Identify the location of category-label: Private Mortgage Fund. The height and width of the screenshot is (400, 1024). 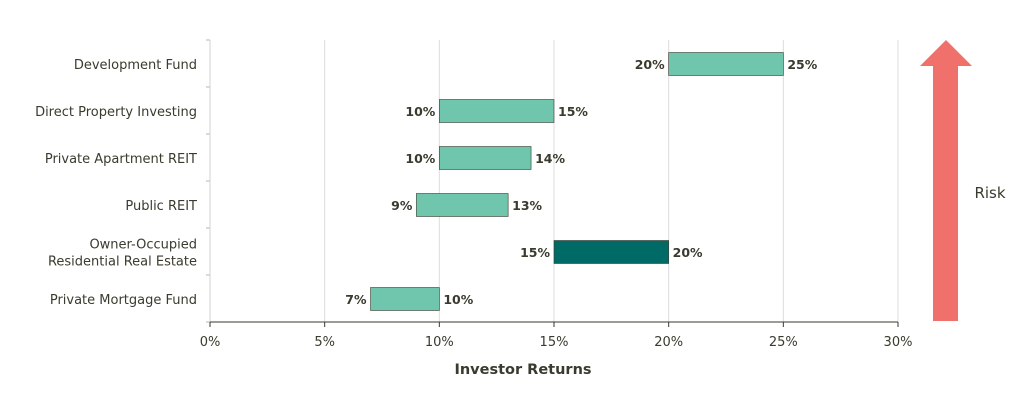
(123, 300).